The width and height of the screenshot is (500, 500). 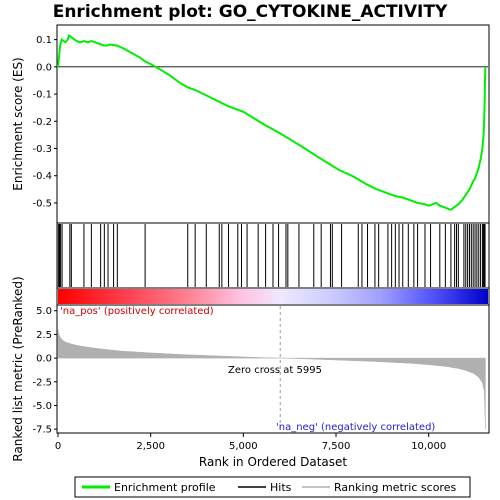 What do you see at coordinates (42, 382) in the screenshot?
I see `metric-y-tick-label: -2.5` at bounding box center [42, 382].